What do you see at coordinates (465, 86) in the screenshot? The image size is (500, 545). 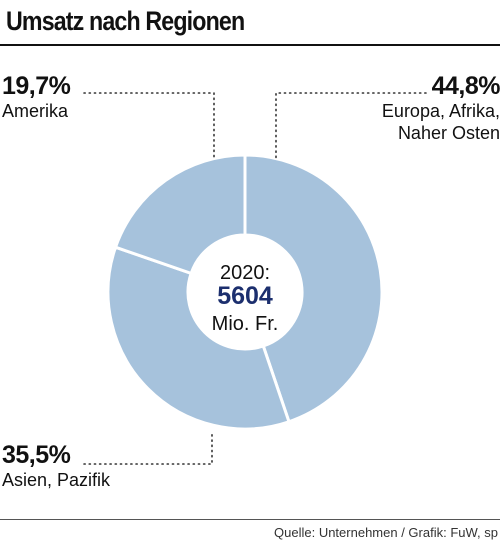 I see `value-label-europa: 44,8%` at bounding box center [465, 86].